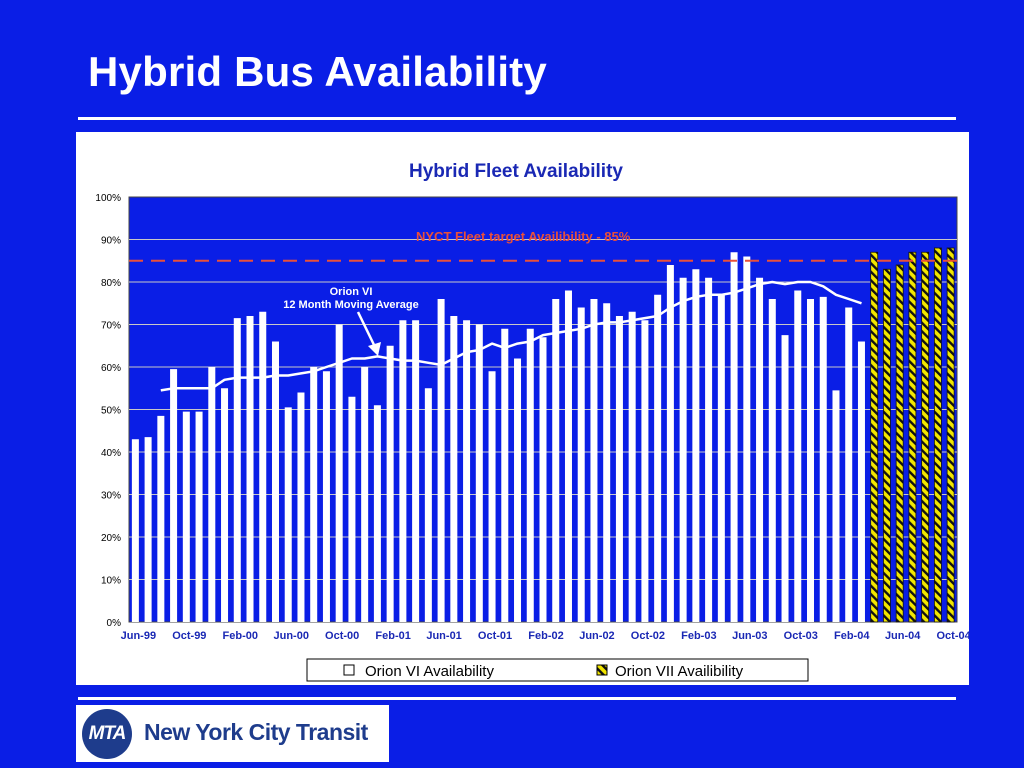 This screenshot has width=1024, height=768. I want to click on legend-frame, so click(557, 670).